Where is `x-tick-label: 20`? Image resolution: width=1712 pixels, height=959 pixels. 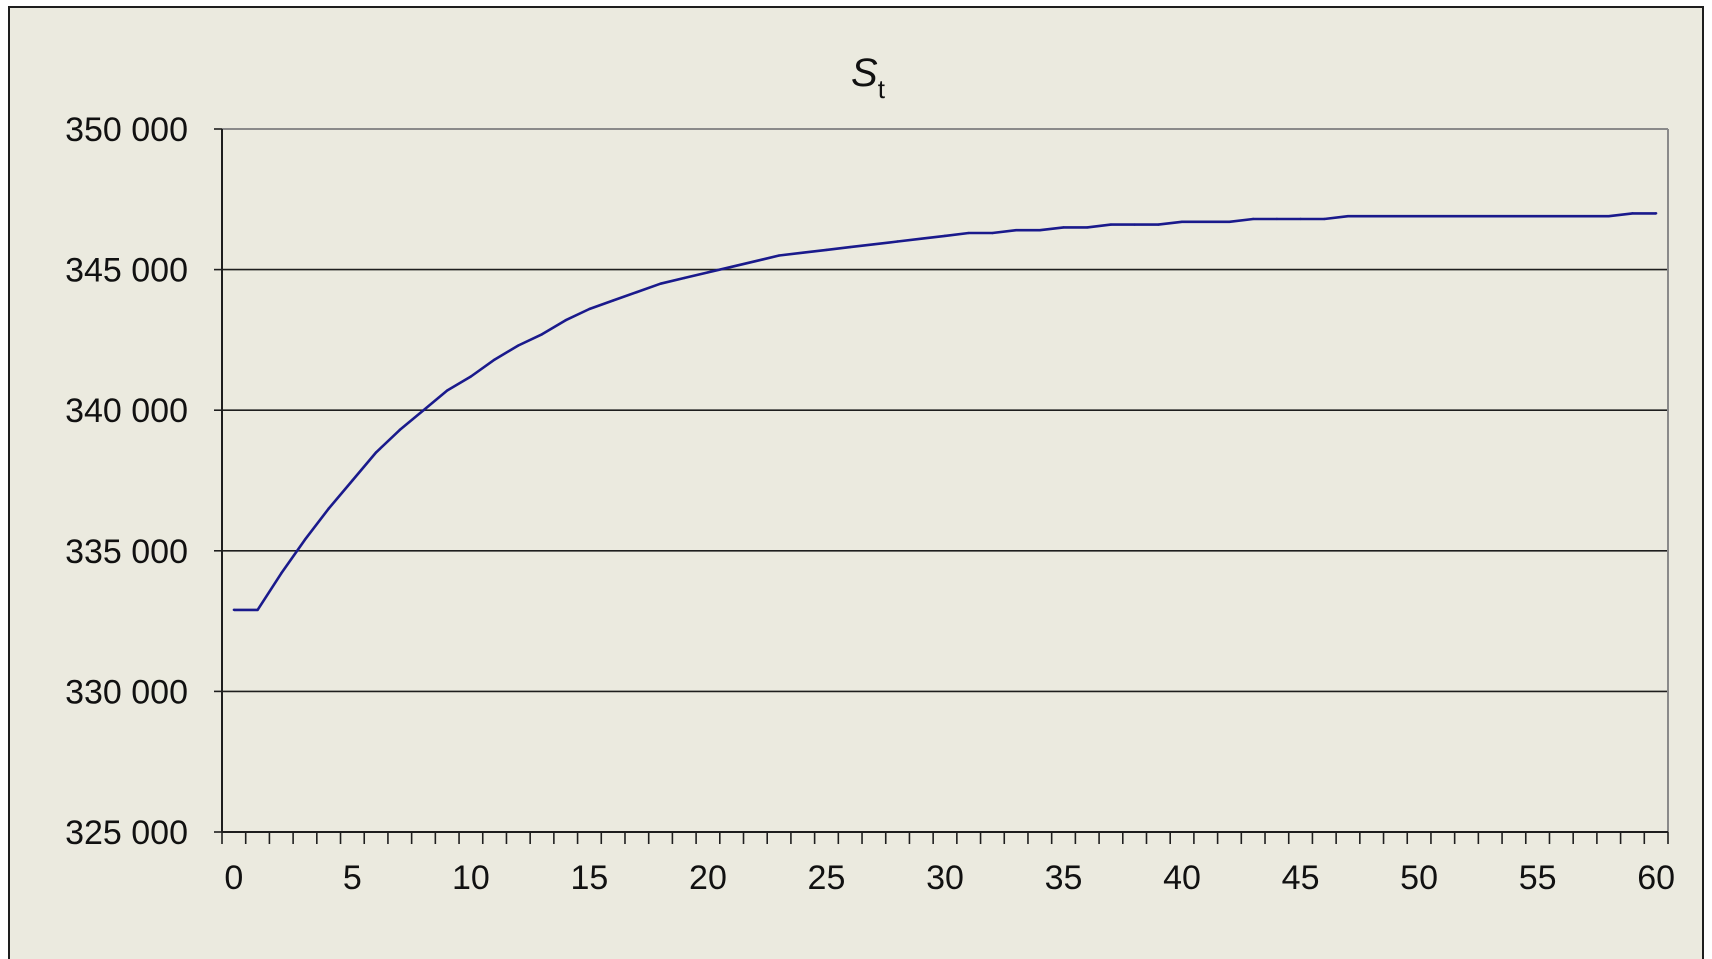
x-tick-label: 20 is located at coordinates (708, 878).